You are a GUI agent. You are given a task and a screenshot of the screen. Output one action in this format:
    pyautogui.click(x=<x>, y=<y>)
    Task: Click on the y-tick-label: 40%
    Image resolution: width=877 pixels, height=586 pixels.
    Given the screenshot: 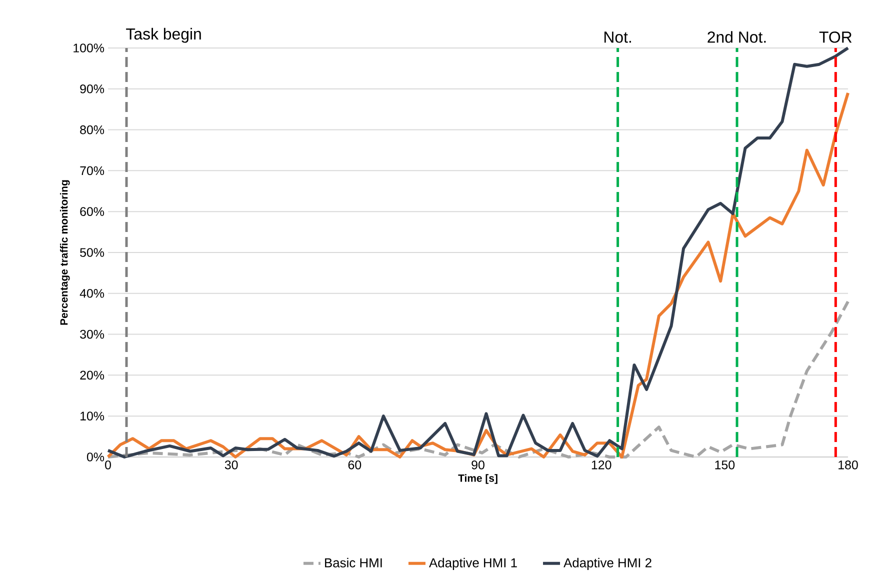 What is the action you would take?
    pyautogui.click(x=92, y=293)
    